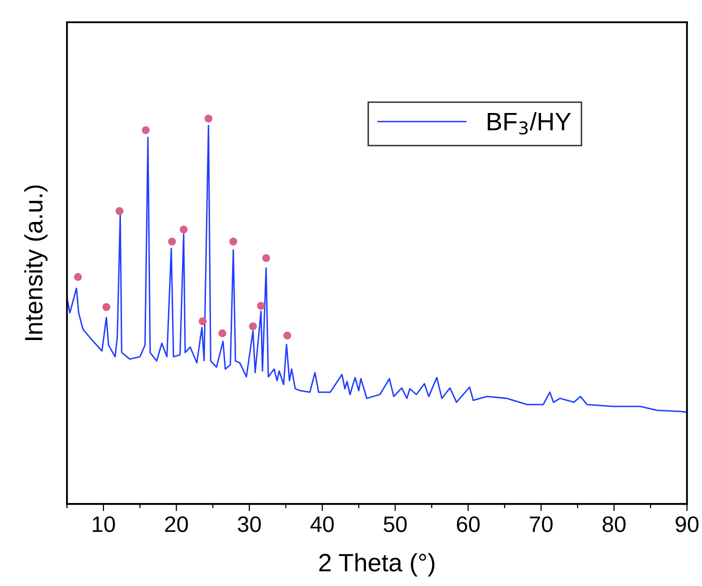  I want to click on x-axis-title: 2 Theta (°), so click(376, 564).